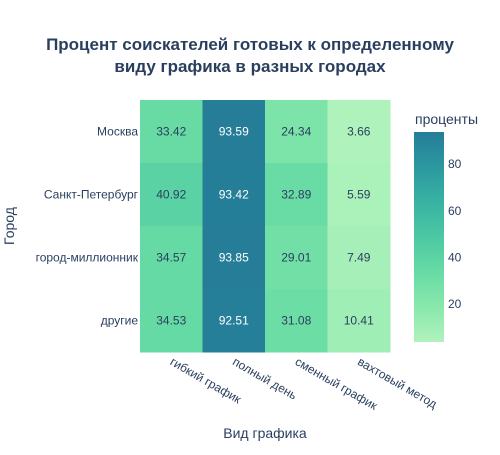  Describe the element at coordinates (455, 304) in the screenshot. I see `colorbar-tick-label: 20` at that location.